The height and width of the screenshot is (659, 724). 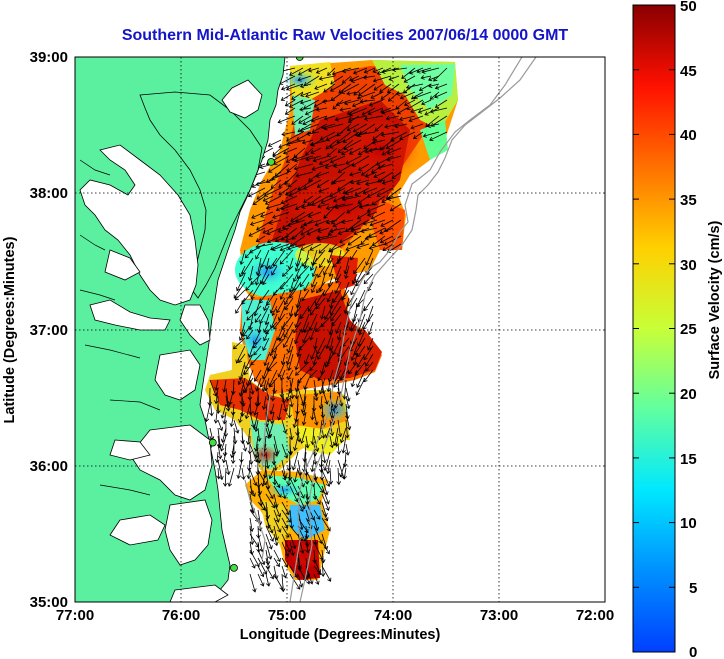 I want to click on colorbar-tick: 50, so click(x=688, y=7).